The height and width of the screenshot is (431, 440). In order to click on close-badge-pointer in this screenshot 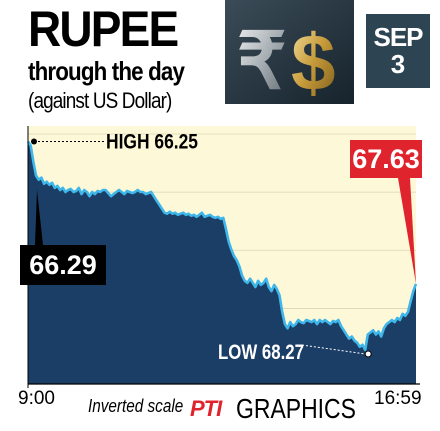, I will do `click(407, 231)`.